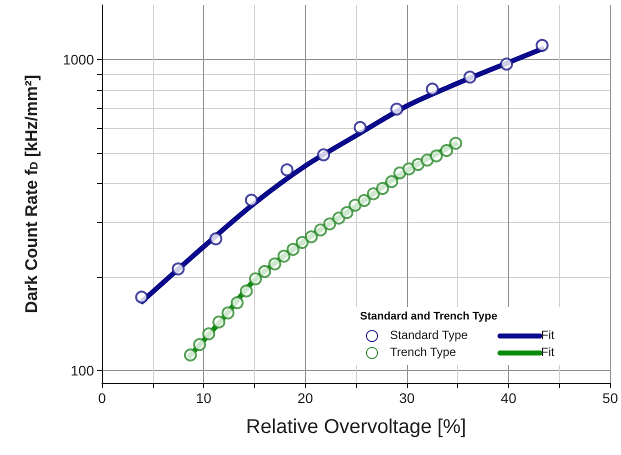  I want to click on y-axis-title: Dark Count Rate fD [kHz/mm²], so click(31, 194).